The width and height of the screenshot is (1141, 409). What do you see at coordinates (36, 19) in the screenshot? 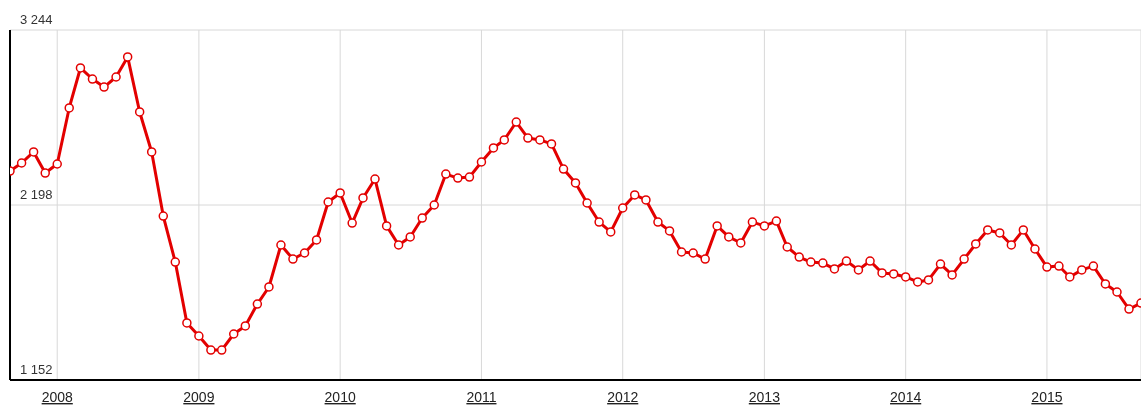
I see `y-tick-label: 3 244` at bounding box center [36, 19].